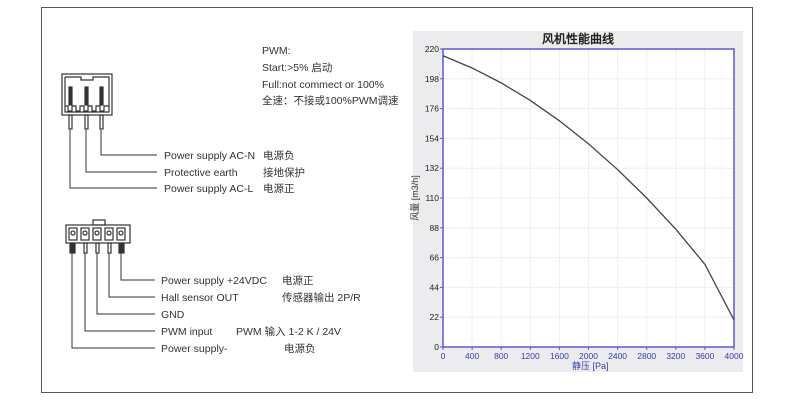  Describe the element at coordinates (588, 356) in the screenshot. I see `svg-text: 2000` at that location.